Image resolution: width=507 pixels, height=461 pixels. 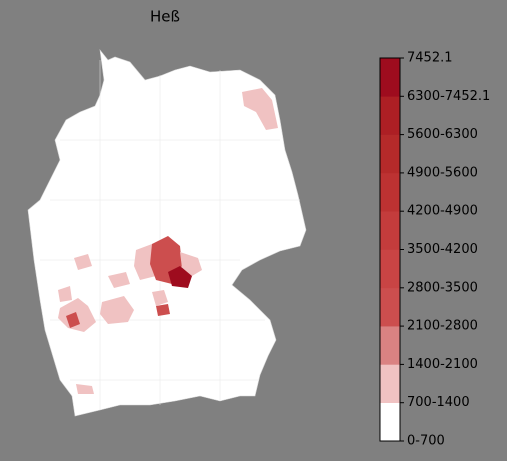 What do you see at coordinates (442, 211) in the screenshot?
I see `colorbar-label: 4200-4900` at bounding box center [442, 211].